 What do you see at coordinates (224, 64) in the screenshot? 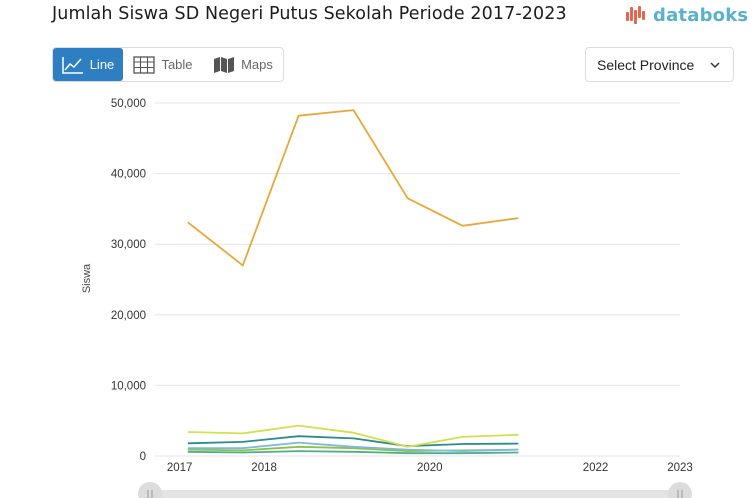
I see `map-icon` at bounding box center [224, 64].